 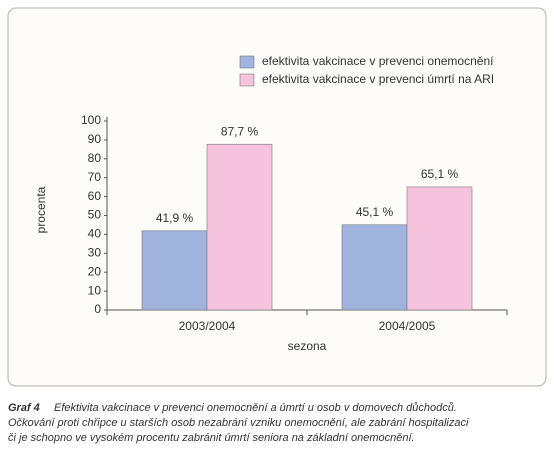 I want to click on y-tick-label: 30, so click(x=95, y=252).